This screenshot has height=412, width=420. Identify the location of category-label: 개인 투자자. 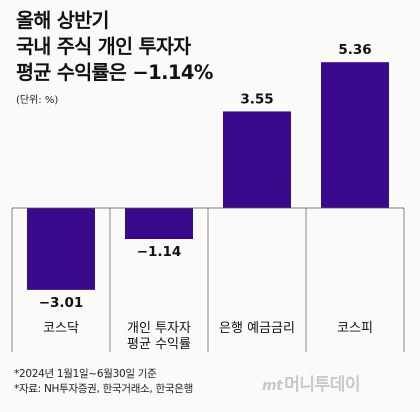
(159, 328).